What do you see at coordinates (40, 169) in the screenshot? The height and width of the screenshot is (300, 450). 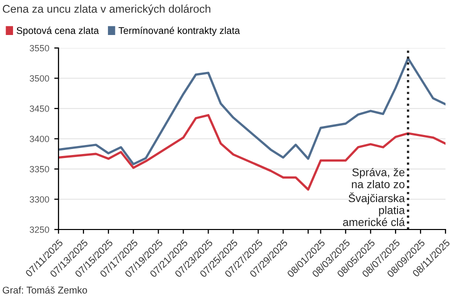 I see `y-tick-label: 3350` at bounding box center [40, 169].